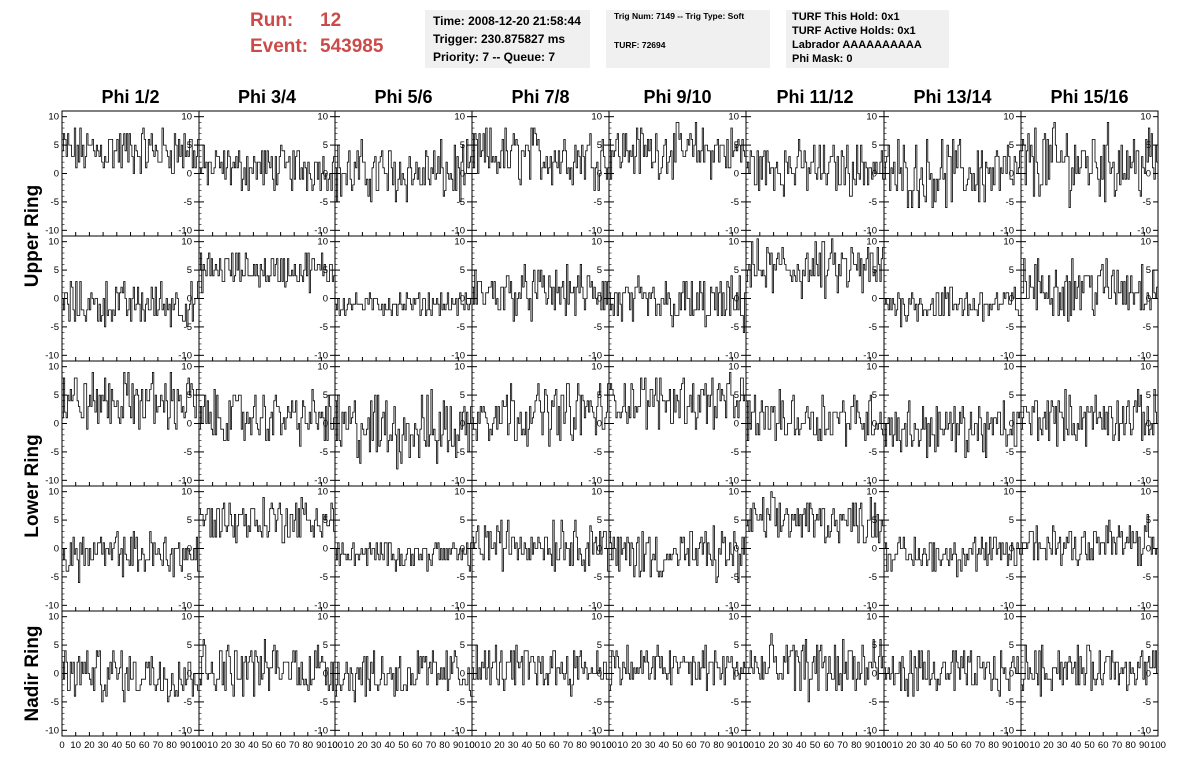 This screenshot has width=1196, height=772. I want to click on turf-text: TURF: 72694, so click(640, 45).